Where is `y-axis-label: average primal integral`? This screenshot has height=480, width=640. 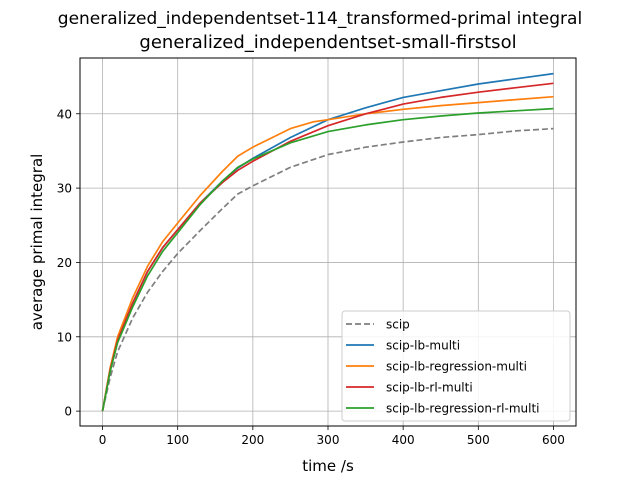
y-axis-label: average primal integral is located at coordinates (37, 242).